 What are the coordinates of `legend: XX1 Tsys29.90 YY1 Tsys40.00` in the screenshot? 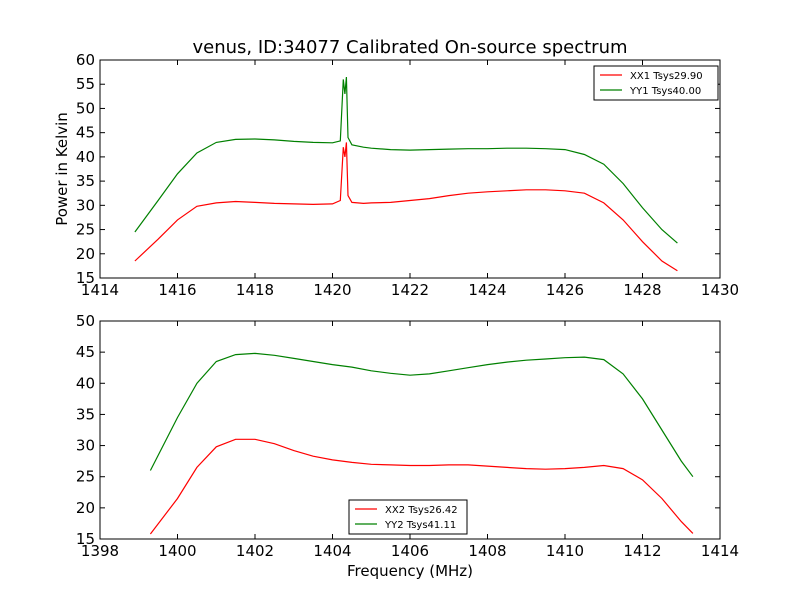 It's located at (656, 83).